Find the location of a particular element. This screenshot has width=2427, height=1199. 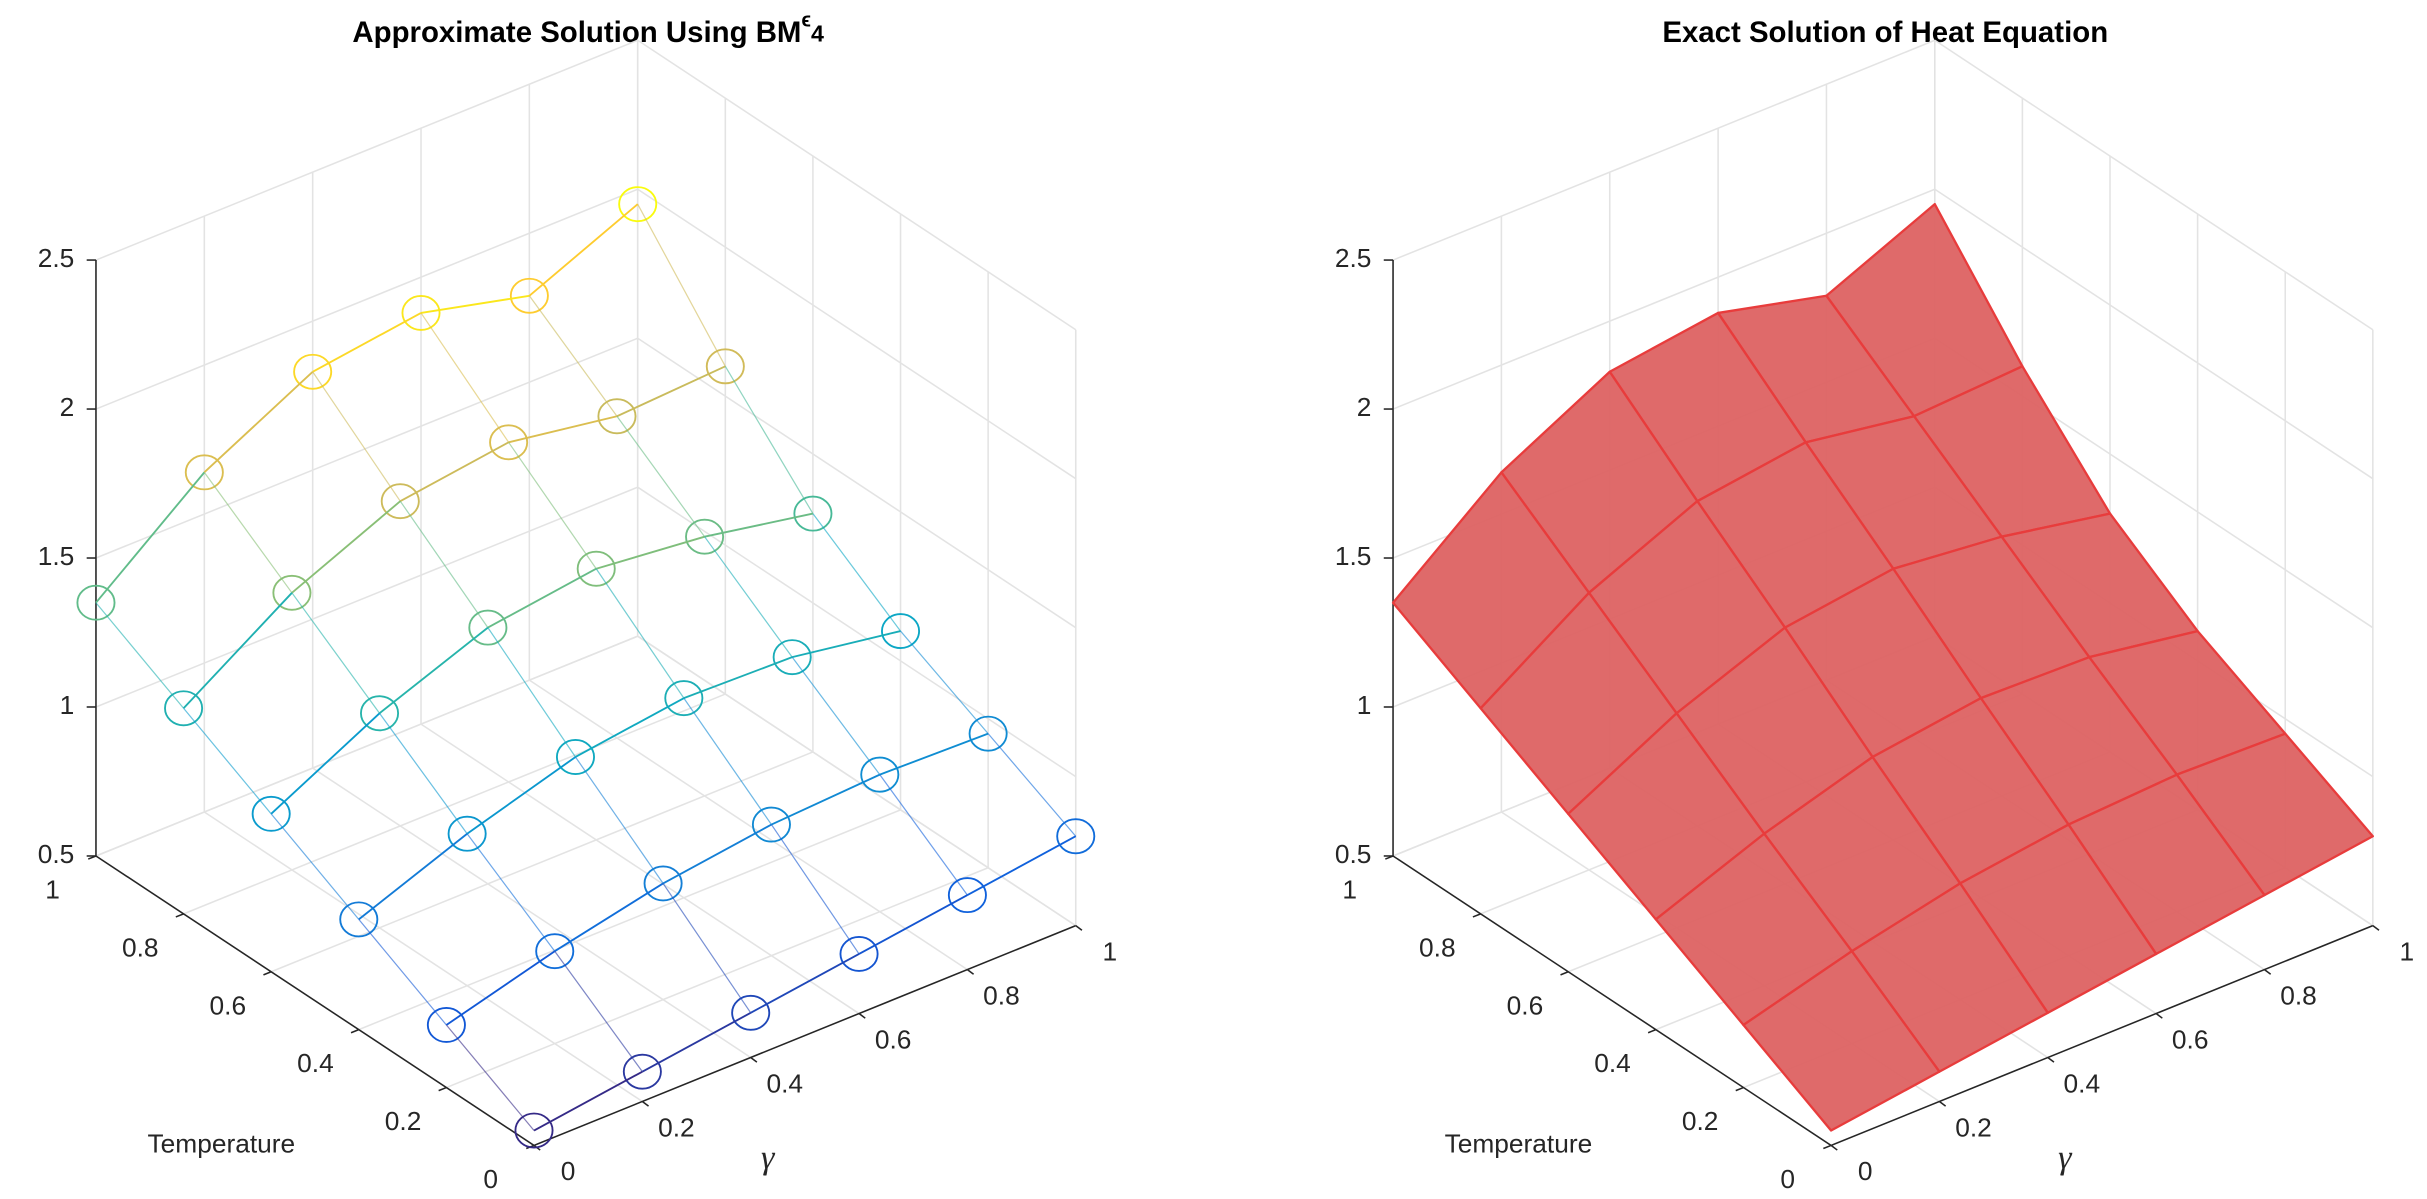

title-part: Exact Solution of Heat Equation is located at coordinates (1885, 32).